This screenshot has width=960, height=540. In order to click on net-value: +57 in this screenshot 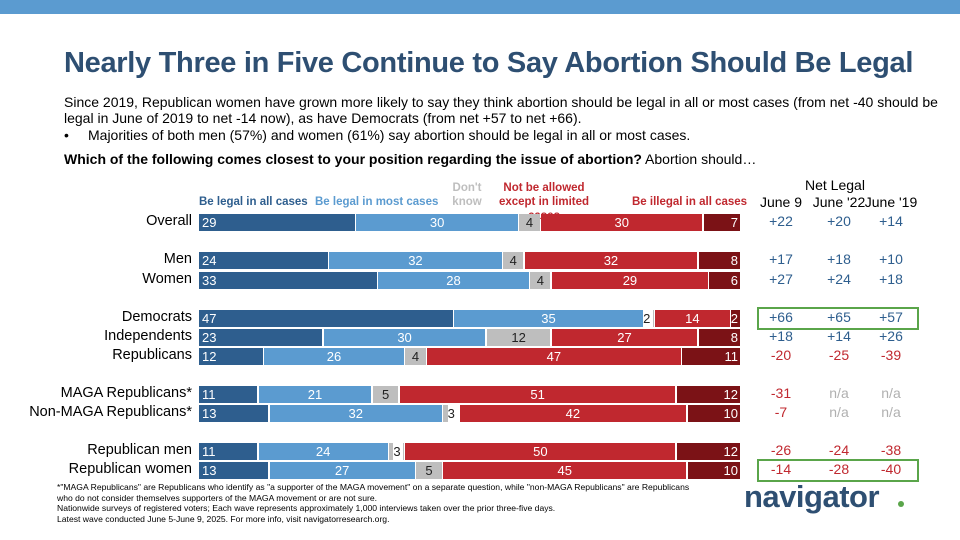, I will do `click(891, 317)`.